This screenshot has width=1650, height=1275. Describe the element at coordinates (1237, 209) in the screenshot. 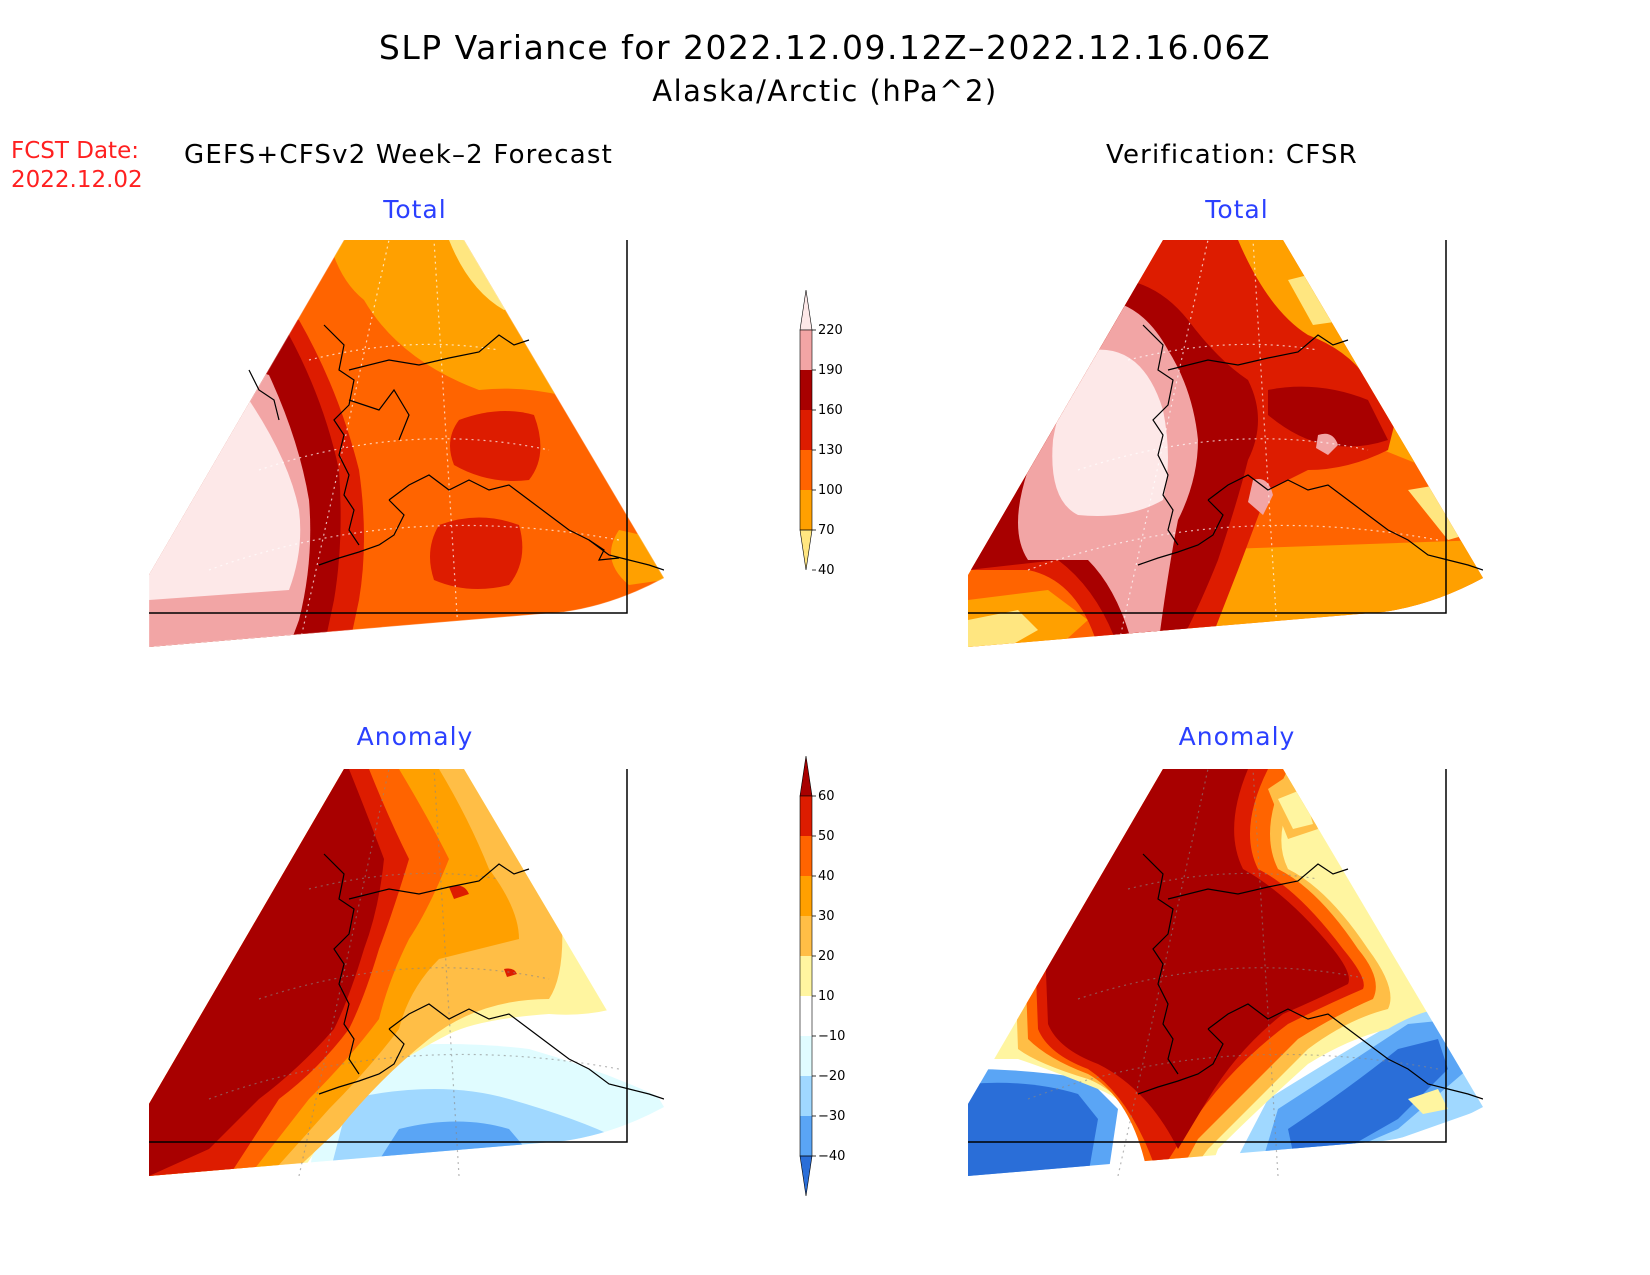

I see `verification-total-title: Total` at that location.